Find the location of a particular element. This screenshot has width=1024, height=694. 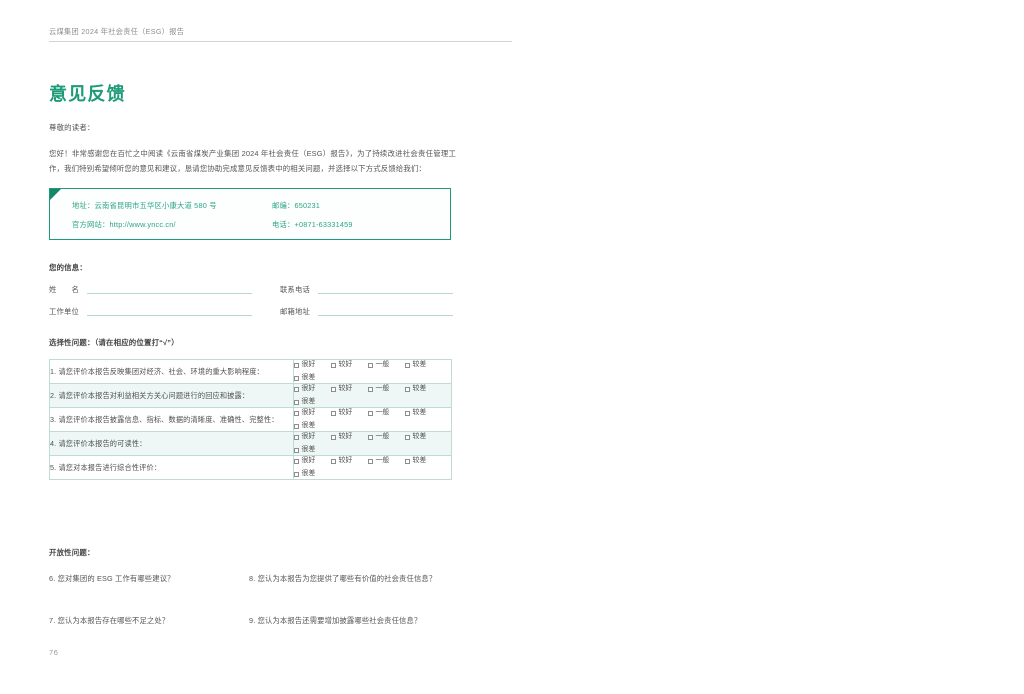

info-row: 工作单位 邮箱地址 is located at coordinates (252, 311).